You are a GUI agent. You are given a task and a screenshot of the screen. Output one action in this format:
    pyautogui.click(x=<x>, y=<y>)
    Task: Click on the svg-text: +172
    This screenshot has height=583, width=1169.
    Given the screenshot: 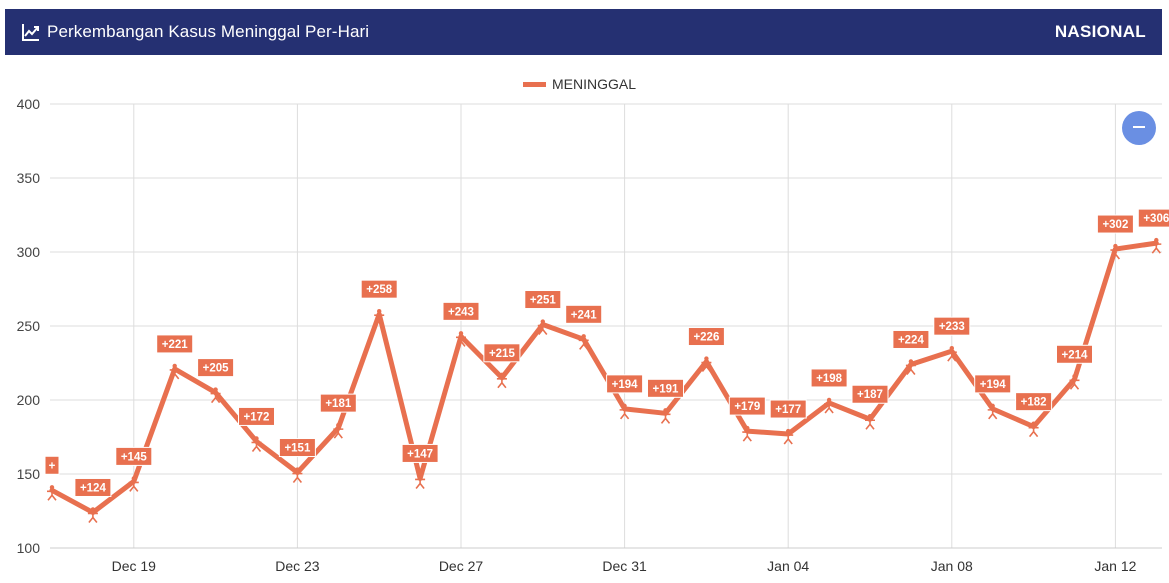 What is the action you would take?
    pyautogui.click(x=257, y=417)
    